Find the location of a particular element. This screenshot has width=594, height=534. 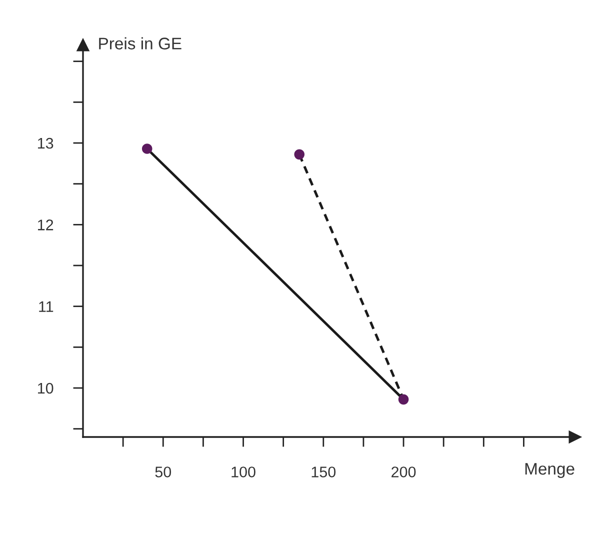

y-tick-label: 13 is located at coordinates (46, 143).